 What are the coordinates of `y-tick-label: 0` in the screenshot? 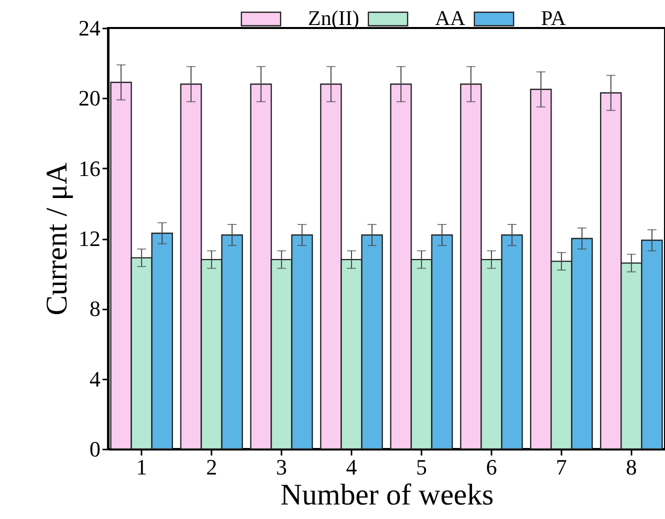 It's located at (95, 449).